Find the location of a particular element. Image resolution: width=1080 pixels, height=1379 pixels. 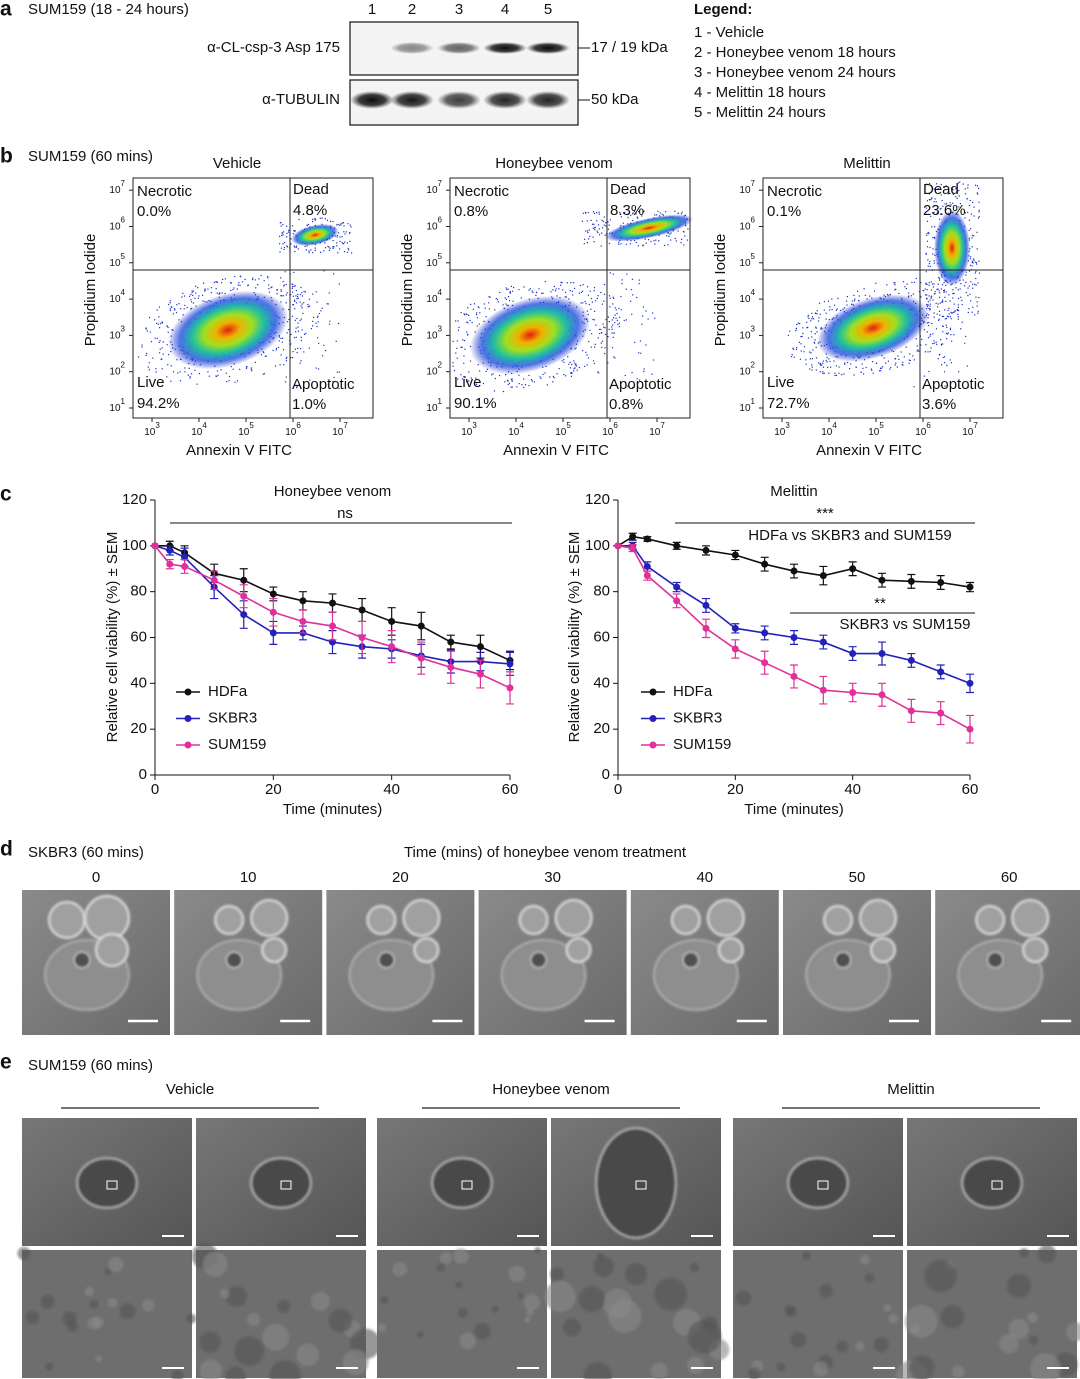

sem-image is located at coordinates (636, 1182).